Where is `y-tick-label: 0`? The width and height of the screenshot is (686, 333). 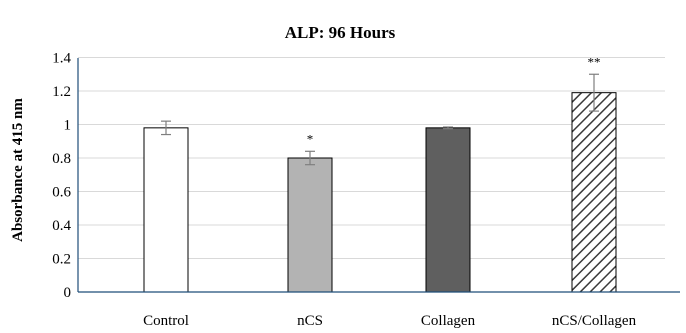 y-tick-label: 0 is located at coordinates (68, 293).